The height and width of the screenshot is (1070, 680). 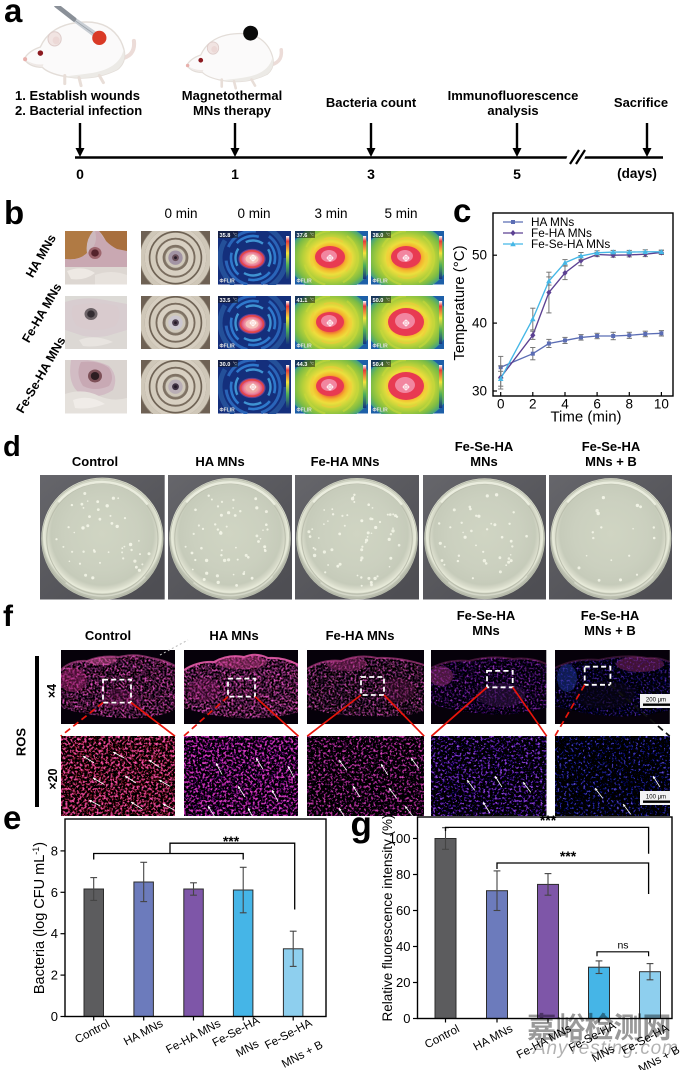 What do you see at coordinates (302, 300) in the screenshot?
I see `svg-text: 41.1` at bounding box center [302, 300].